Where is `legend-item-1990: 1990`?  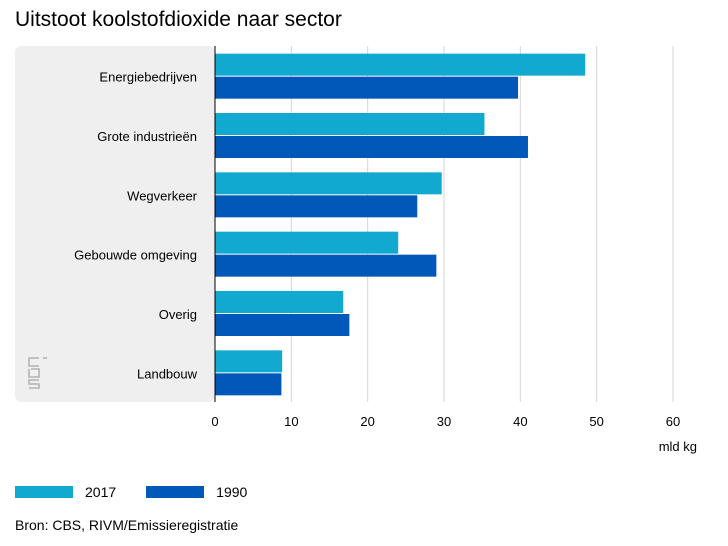 legend-item-1990: 1990 is located at coordinates (196, 492).